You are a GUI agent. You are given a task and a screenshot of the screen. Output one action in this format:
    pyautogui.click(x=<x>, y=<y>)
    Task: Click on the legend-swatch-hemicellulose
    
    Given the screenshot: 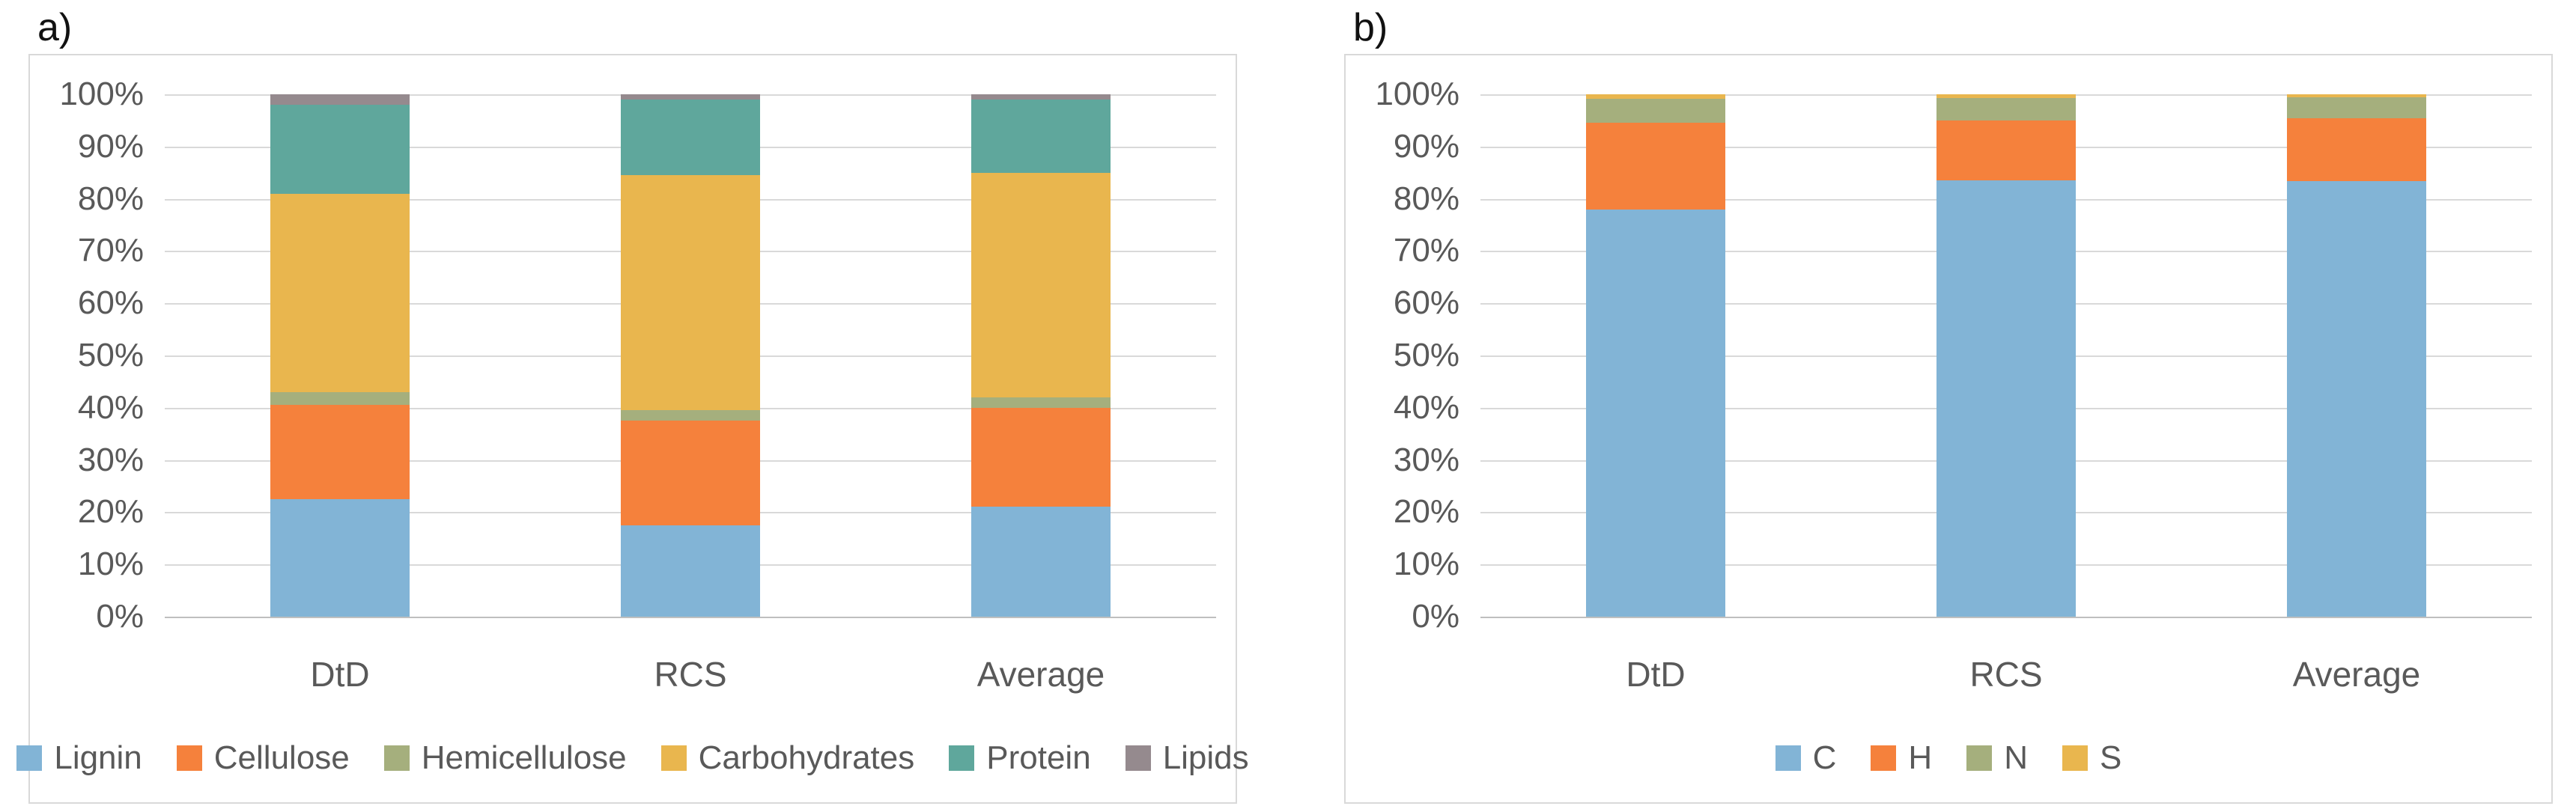 What is the action you would take?
    pyautogui.click(x=396, y=758)
    